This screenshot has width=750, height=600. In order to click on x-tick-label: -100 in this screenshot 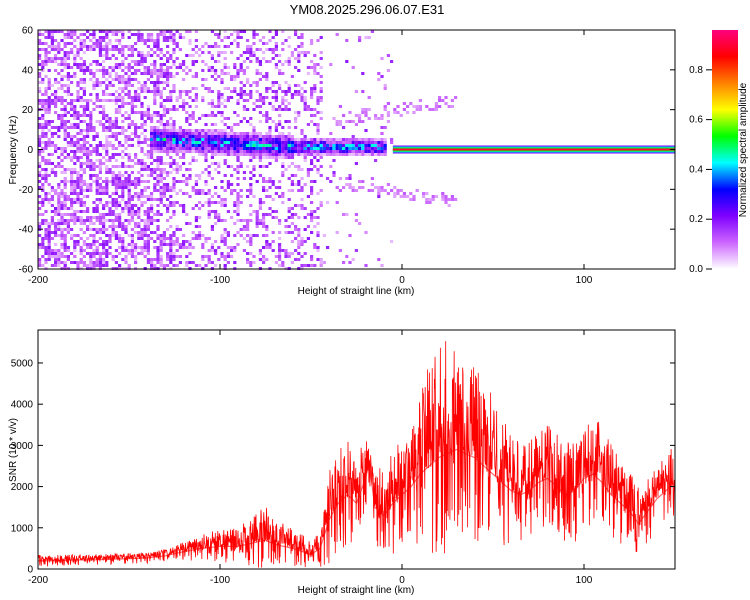, I will do `click(220, 280)`.